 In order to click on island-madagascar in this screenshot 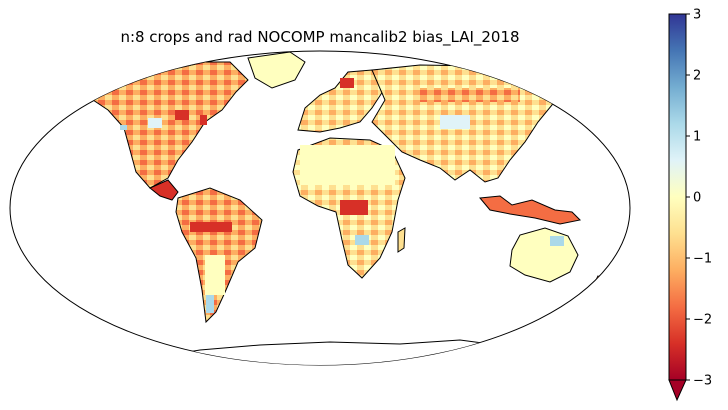, I will do `click(401, 240)`.